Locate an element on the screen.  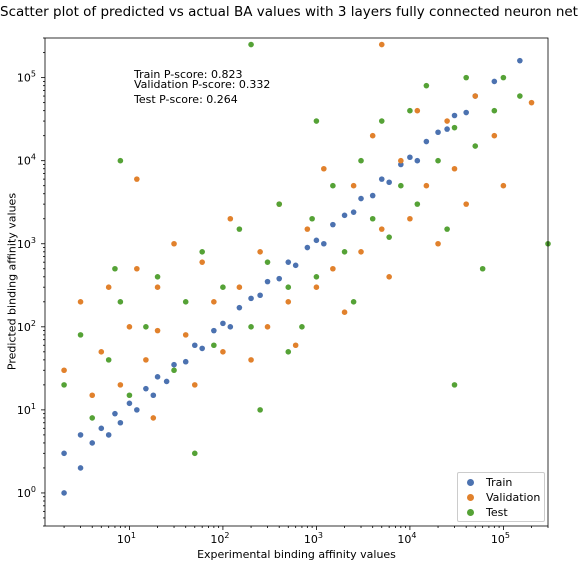
legend-item-test: Test is located at coordinates (501, 512).